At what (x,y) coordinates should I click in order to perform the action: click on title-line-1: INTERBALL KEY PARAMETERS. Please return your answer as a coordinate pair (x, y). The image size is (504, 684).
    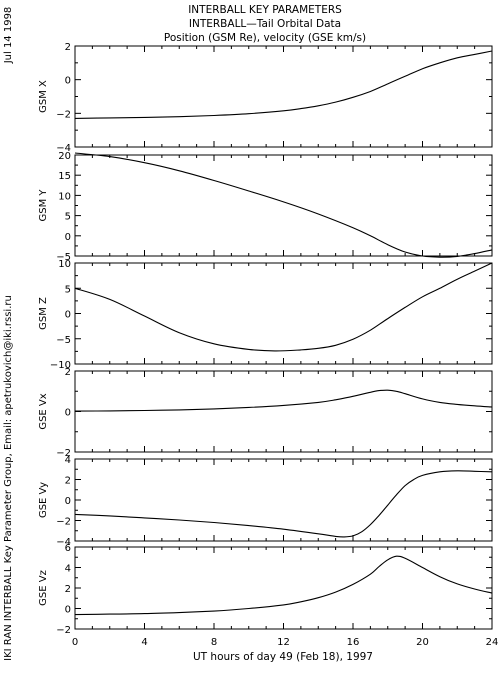
    Looking at the image, I should click on (265, 10).